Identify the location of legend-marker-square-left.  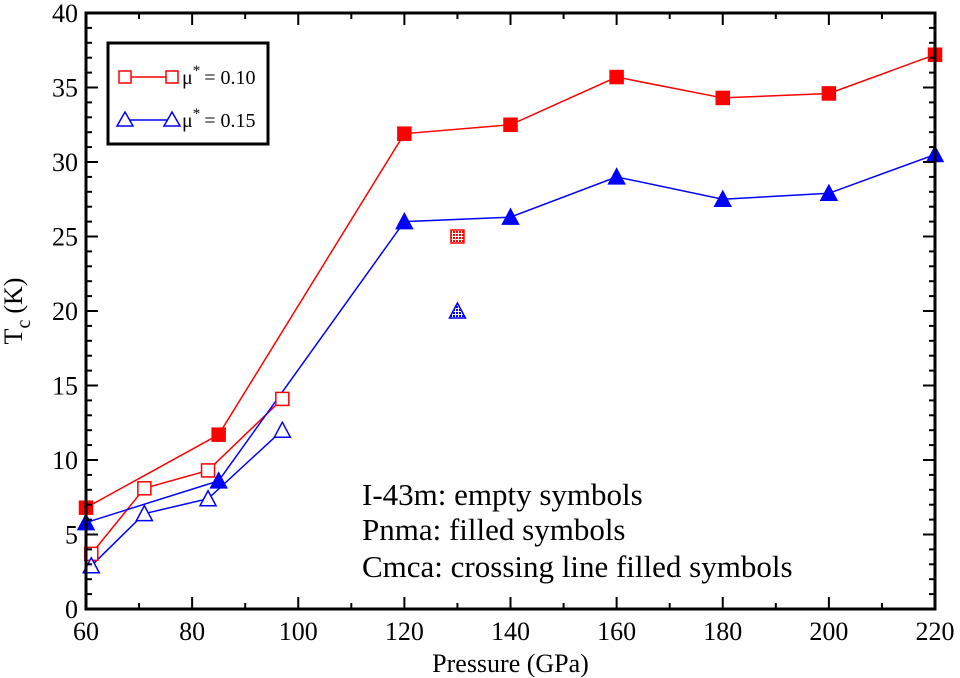
(125, 77).